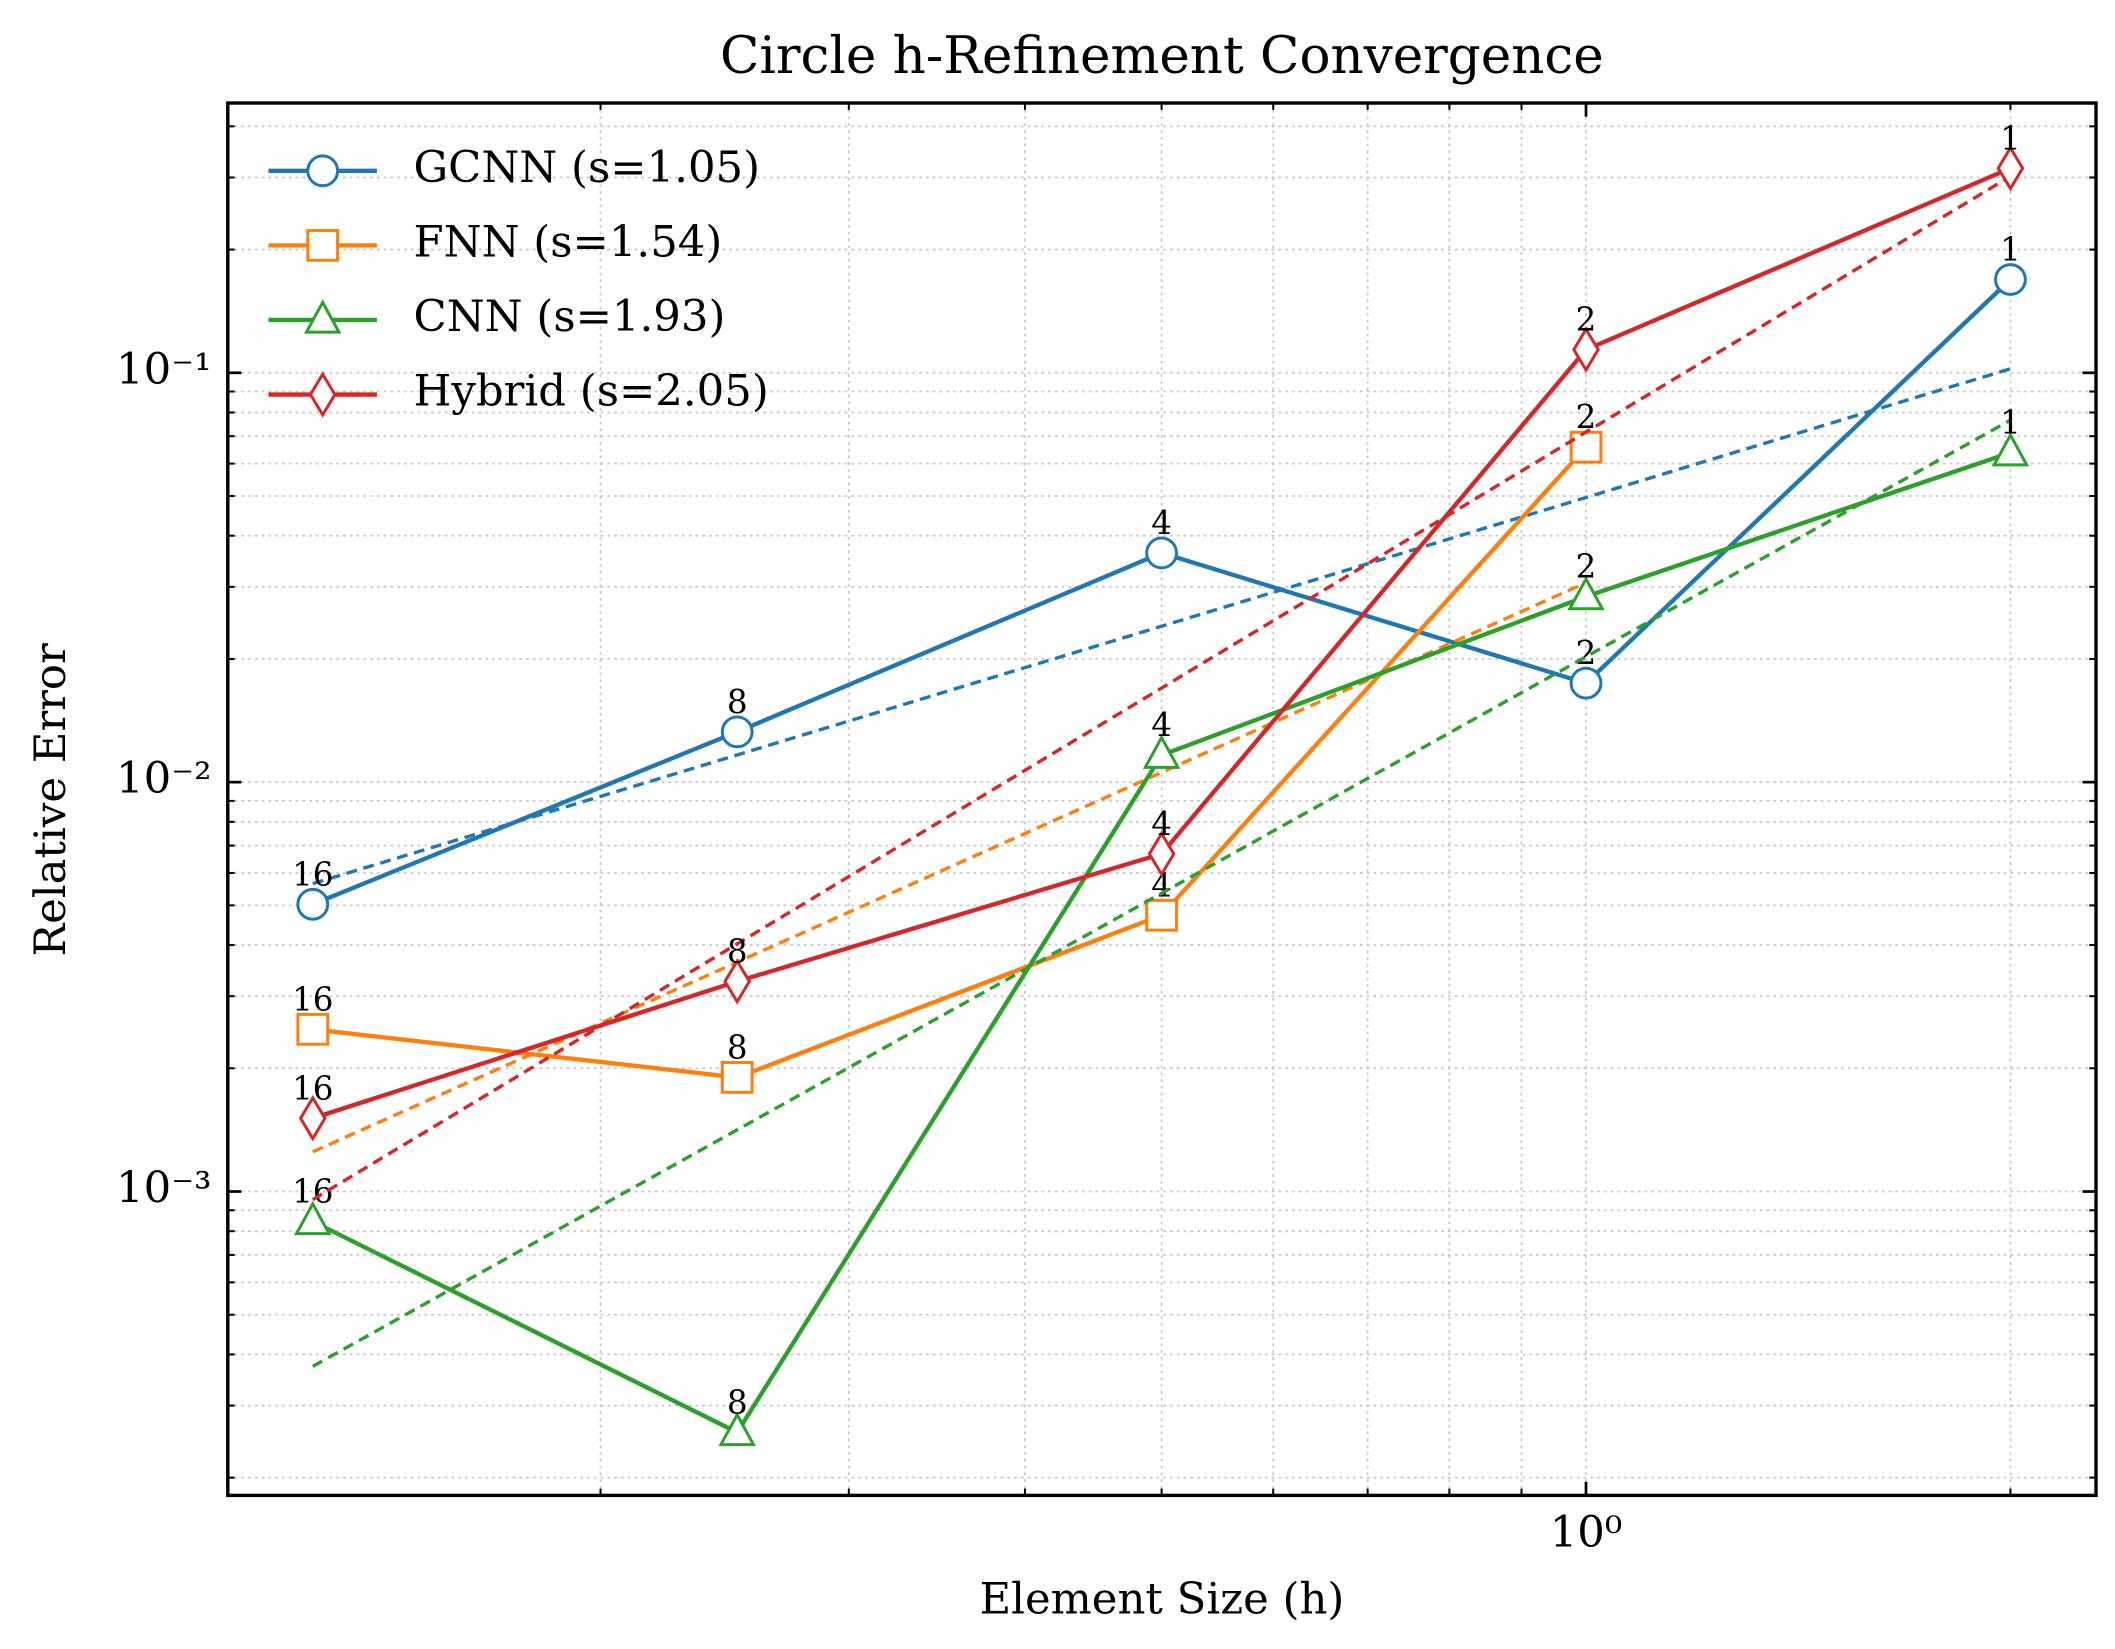 The image size is (2115, 1649). Describe the element at coordinates (1162, 56) in the screenshot. I see `chart-title: Circle h-Refinement Convergence` at that location.